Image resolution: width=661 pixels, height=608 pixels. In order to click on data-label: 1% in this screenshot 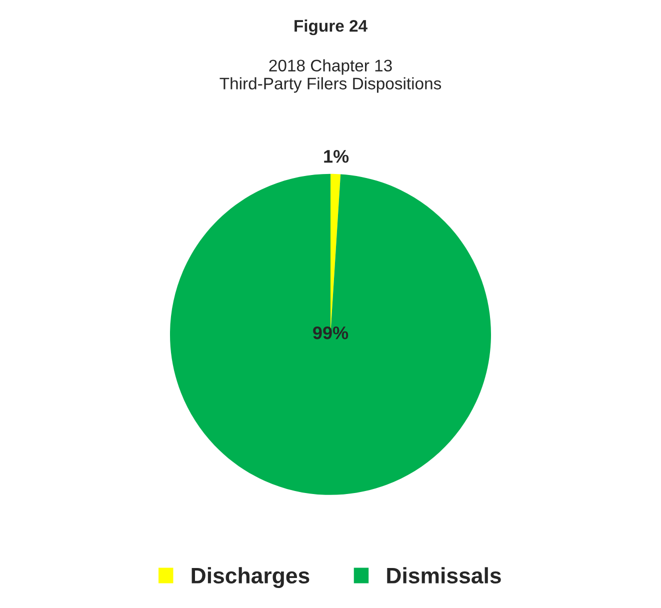, I will do `click(336, 156)`.